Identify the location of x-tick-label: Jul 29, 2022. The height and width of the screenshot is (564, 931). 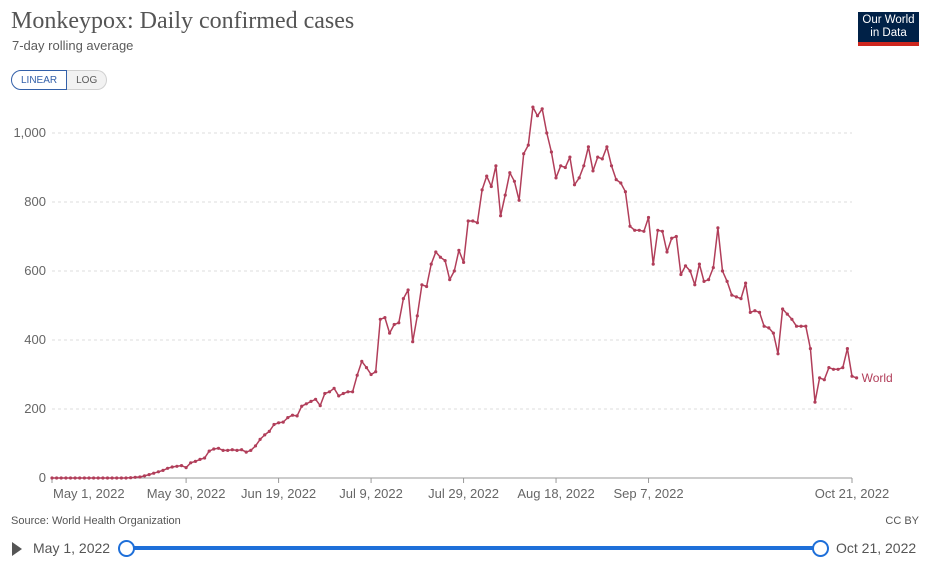
(463, 493).